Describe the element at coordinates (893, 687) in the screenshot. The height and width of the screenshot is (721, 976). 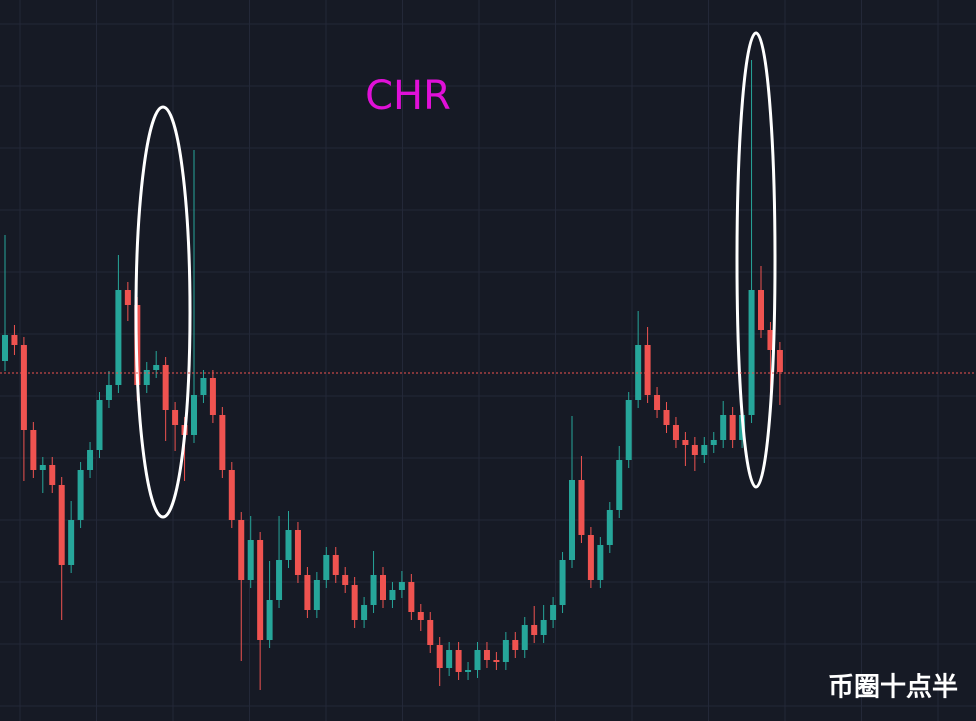
I see `watermark: 币圈十点半` at that location.